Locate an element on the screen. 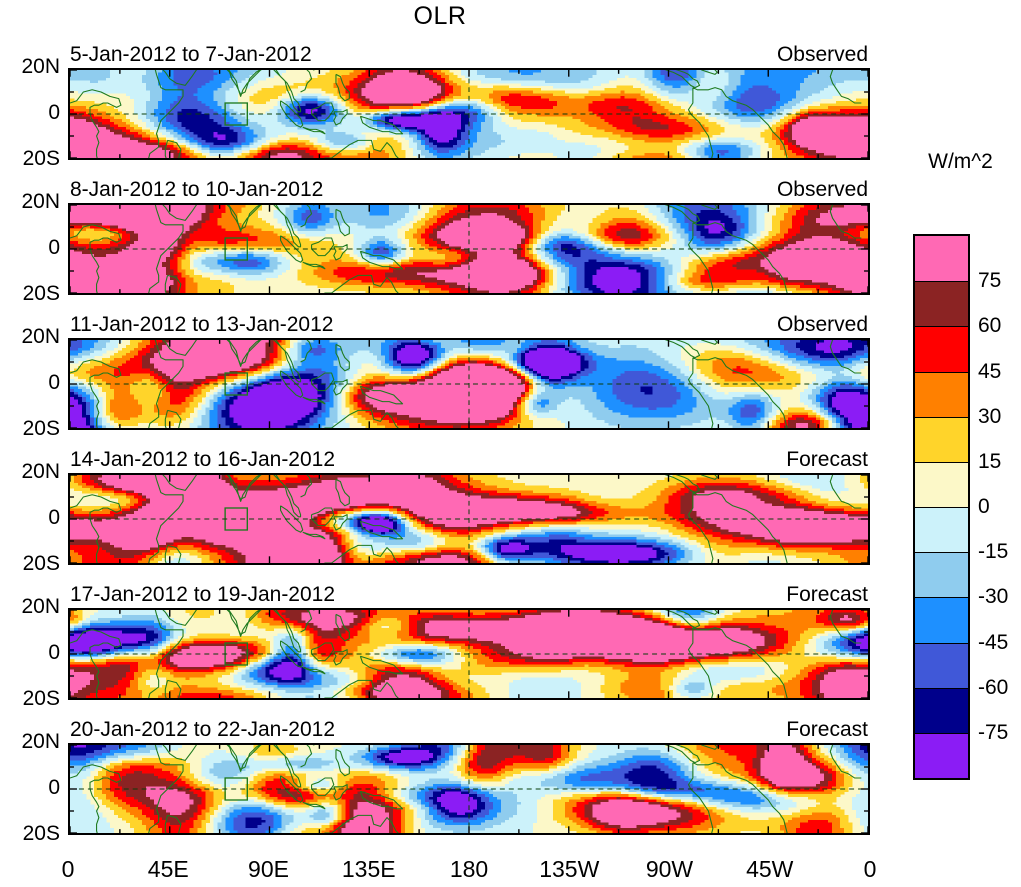  colorbar-tick-label: -45 is located at coordinates (993, 642).